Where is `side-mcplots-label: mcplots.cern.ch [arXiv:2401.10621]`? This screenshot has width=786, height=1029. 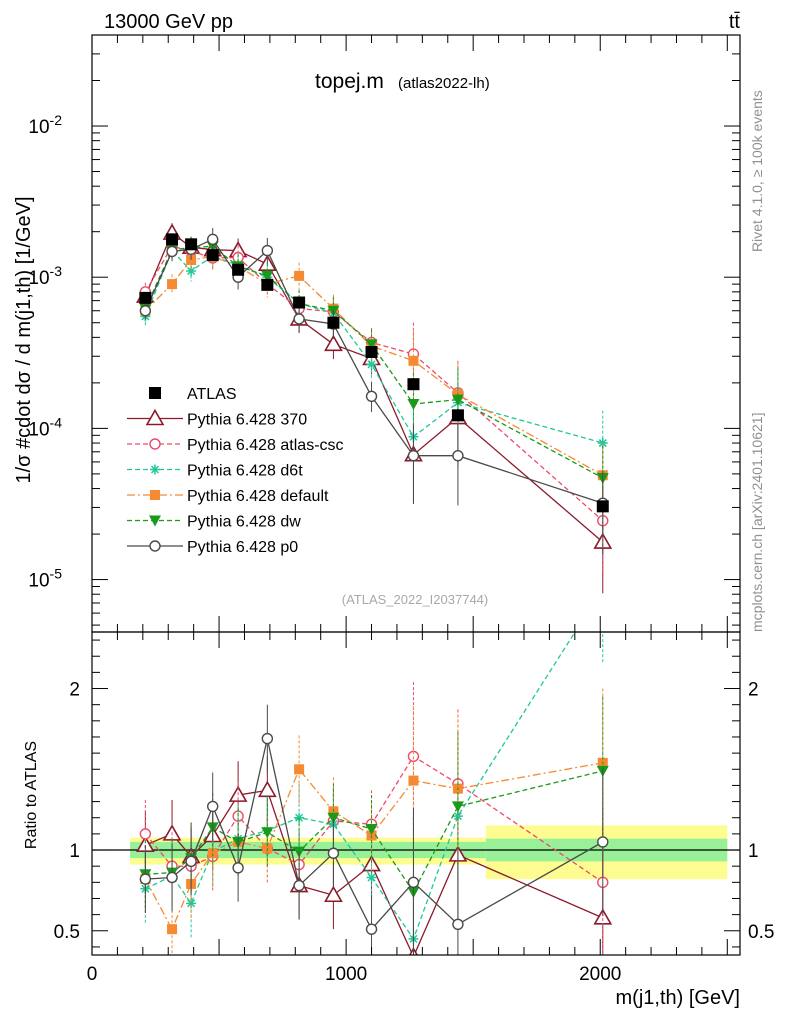 side-mcplots-label: mcplots.cern.ch [arXiv:2401.10621] is located at coordinates (757, 522).